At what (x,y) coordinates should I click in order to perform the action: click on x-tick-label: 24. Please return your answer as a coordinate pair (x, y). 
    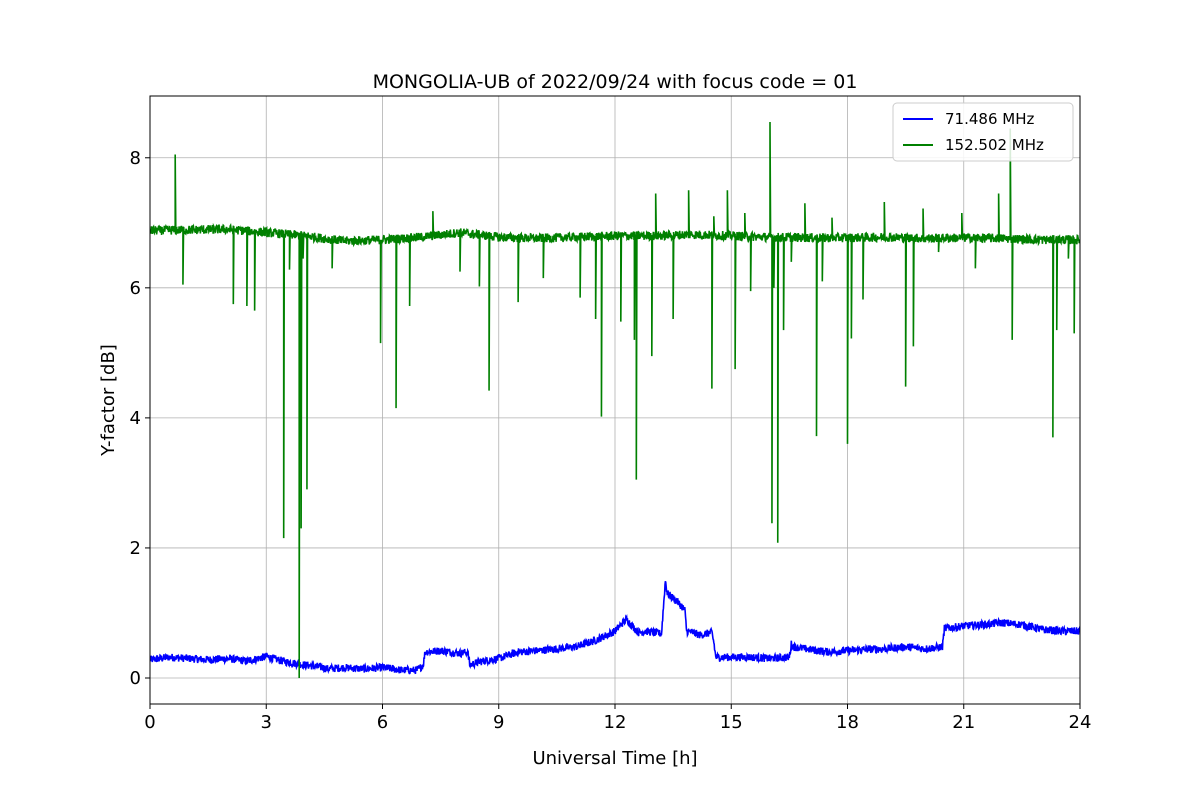
    Looking at the image, I should click on (1080, 722).